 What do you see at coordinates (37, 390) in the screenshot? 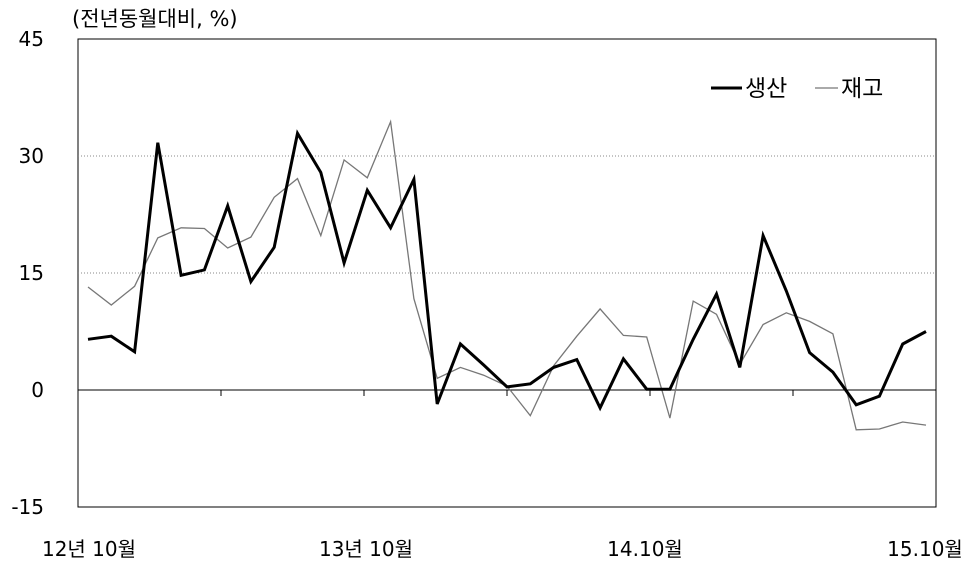
I see `y-tick-label: 0` at bounding box center [37, 390].